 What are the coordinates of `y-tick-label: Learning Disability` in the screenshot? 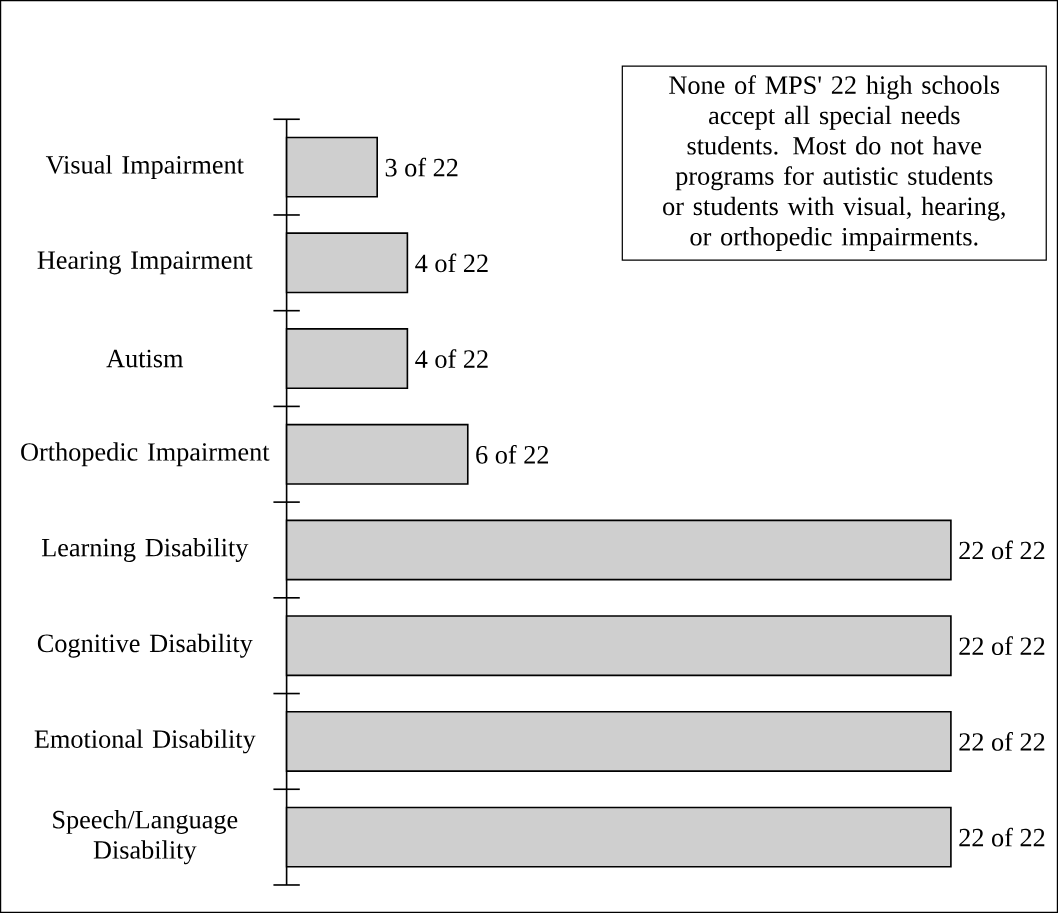 It's located at (145, 550).